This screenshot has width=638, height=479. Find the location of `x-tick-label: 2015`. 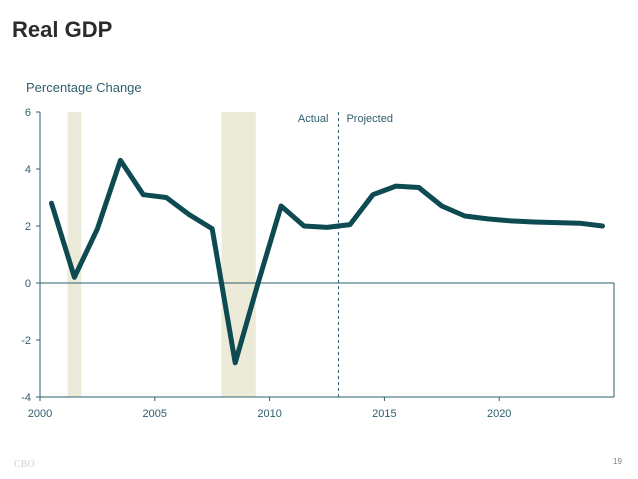

x-tick-label: 2015 is located at coordinates (384, 414).